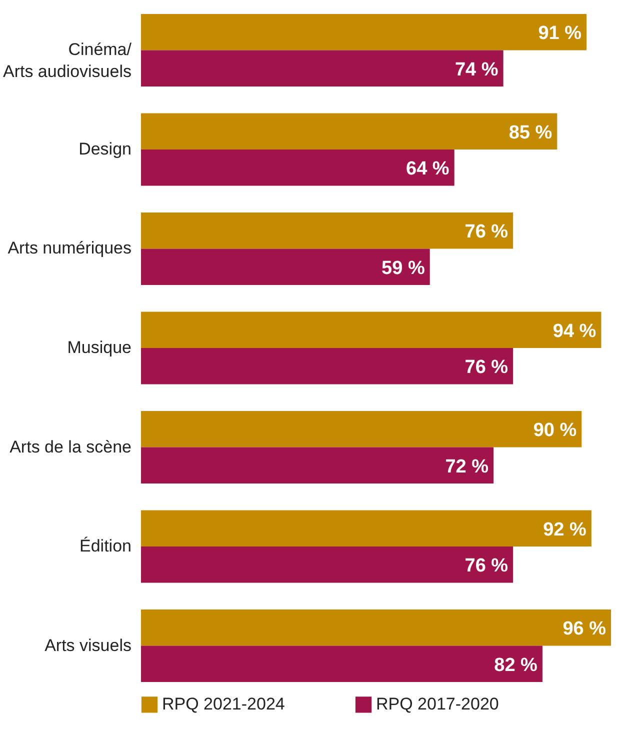 This screenshot has width=633, height=738. Describe the element at coordinates (574, 331) in the screenshot. I see `data-label: 94 %` at that location.